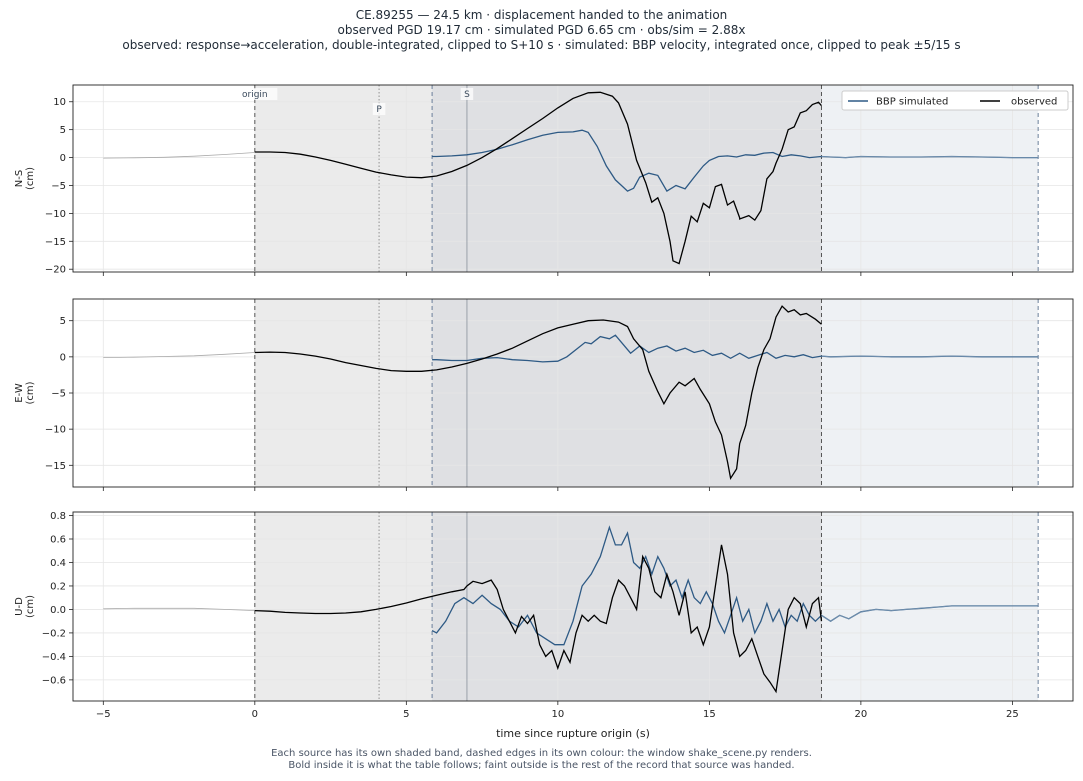 The image size is (1083, 781). I want to click on legend-simulated-label: BBP simulated, so click(912, 102).